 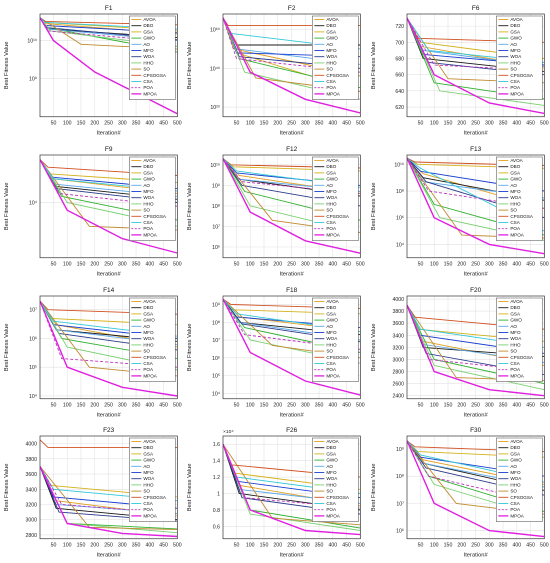 I want to click on axes-frame, so click(x=292, y=487).